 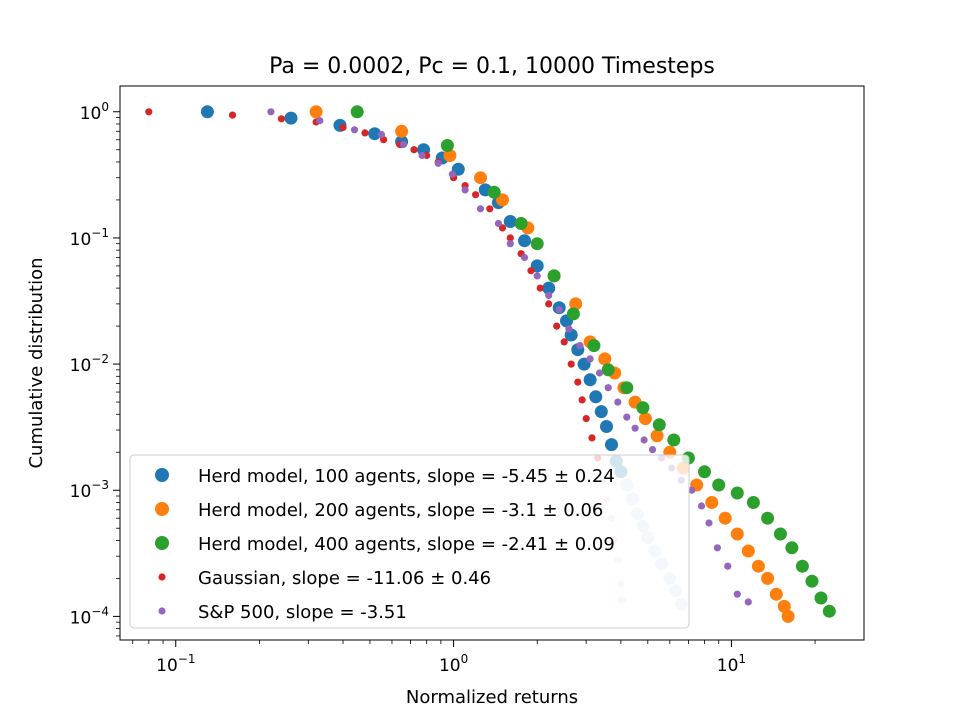 I want to click on tick-exponent: −4, so click(x=100, y=611).